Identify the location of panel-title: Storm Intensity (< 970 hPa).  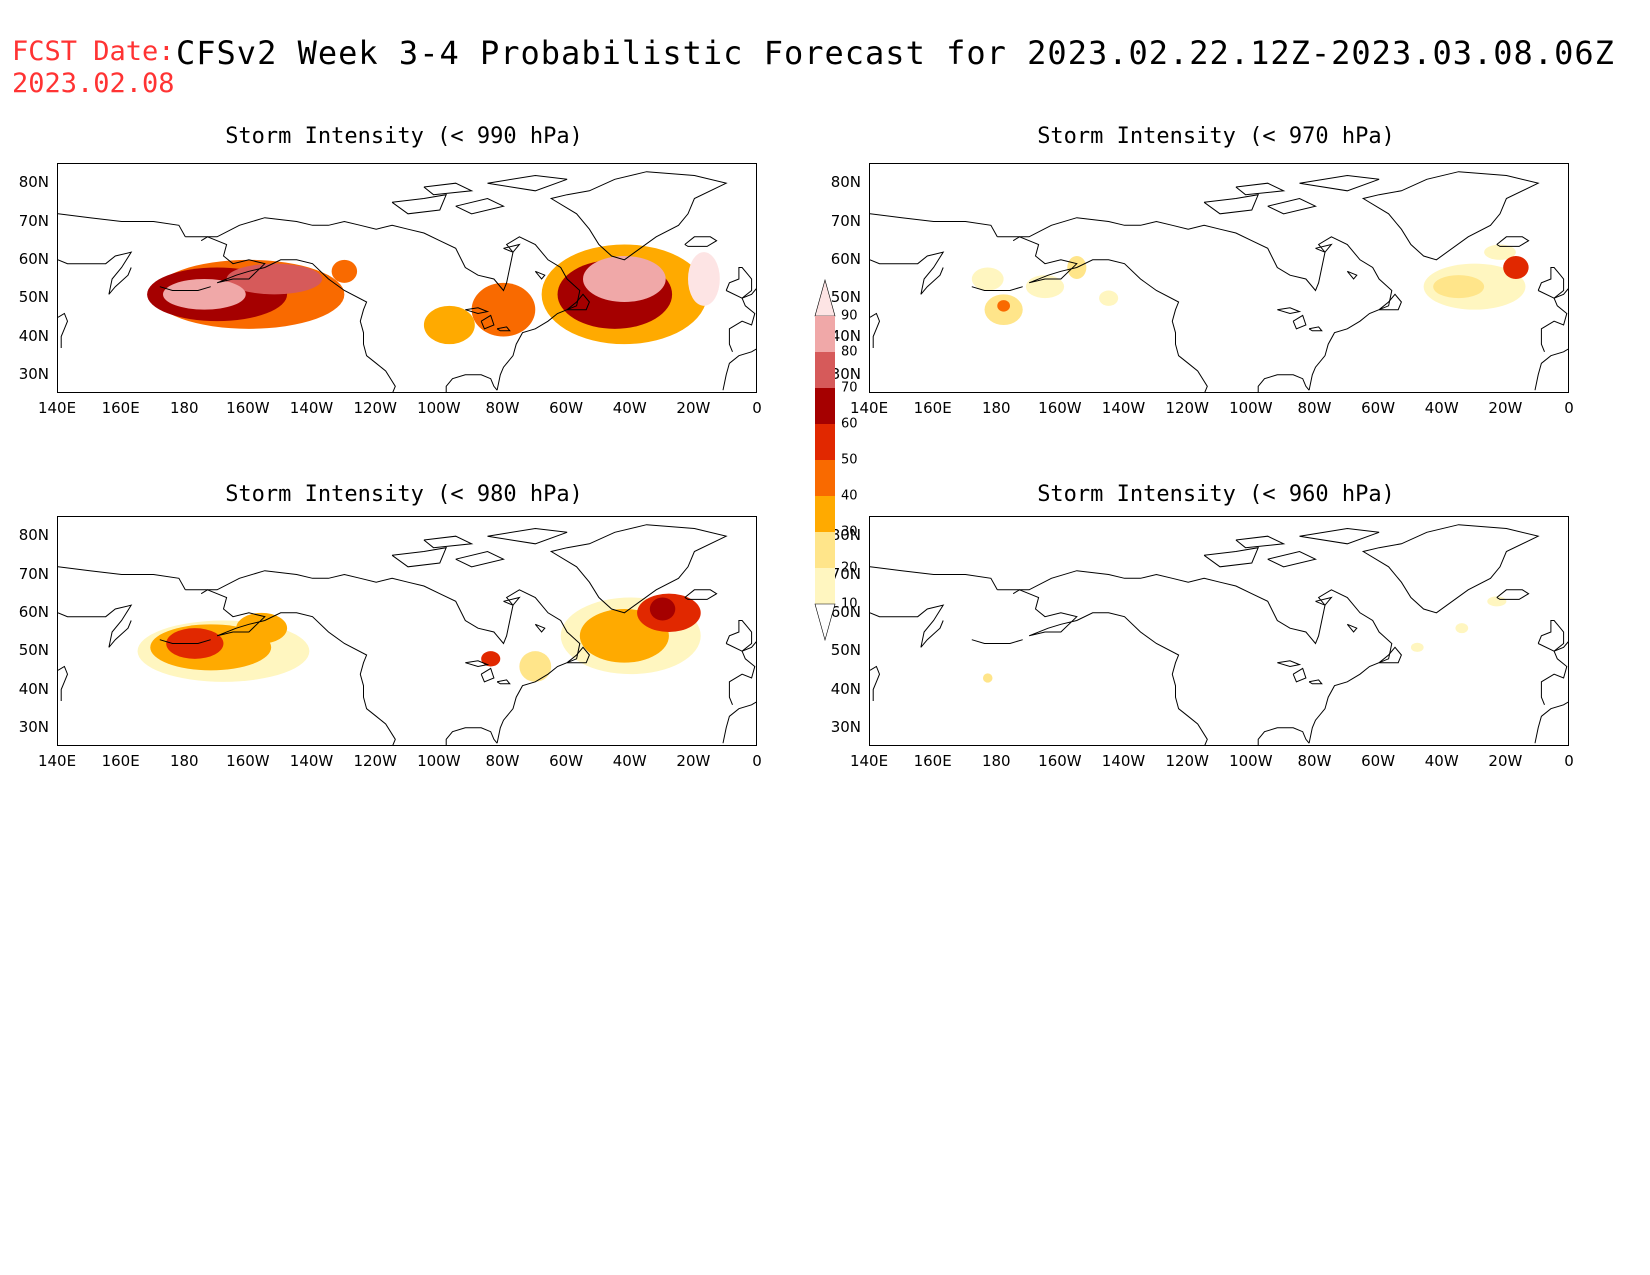
(1216, 136).